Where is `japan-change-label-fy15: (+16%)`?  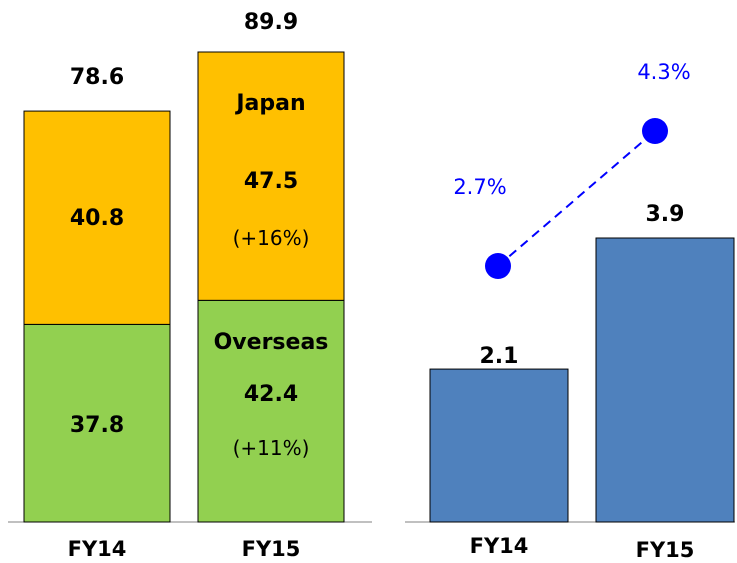 japan-change-label-fy15: (+16%) is located at coordinates (271, 238).